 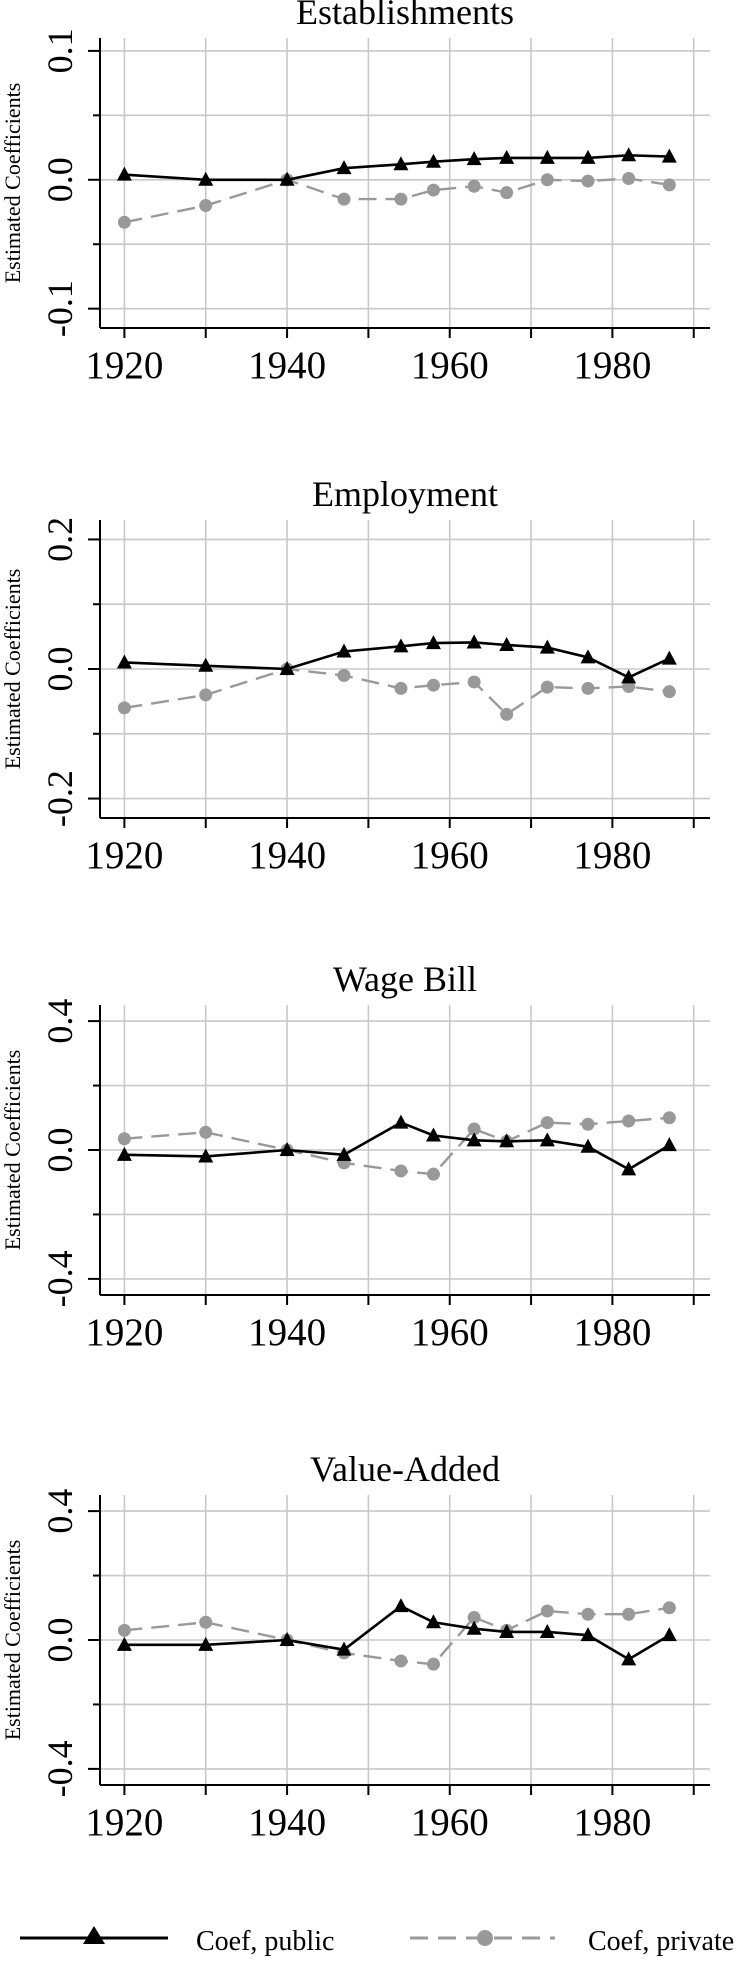 I want to click on wage-bill-public-series, so click(x=396, y=1145).